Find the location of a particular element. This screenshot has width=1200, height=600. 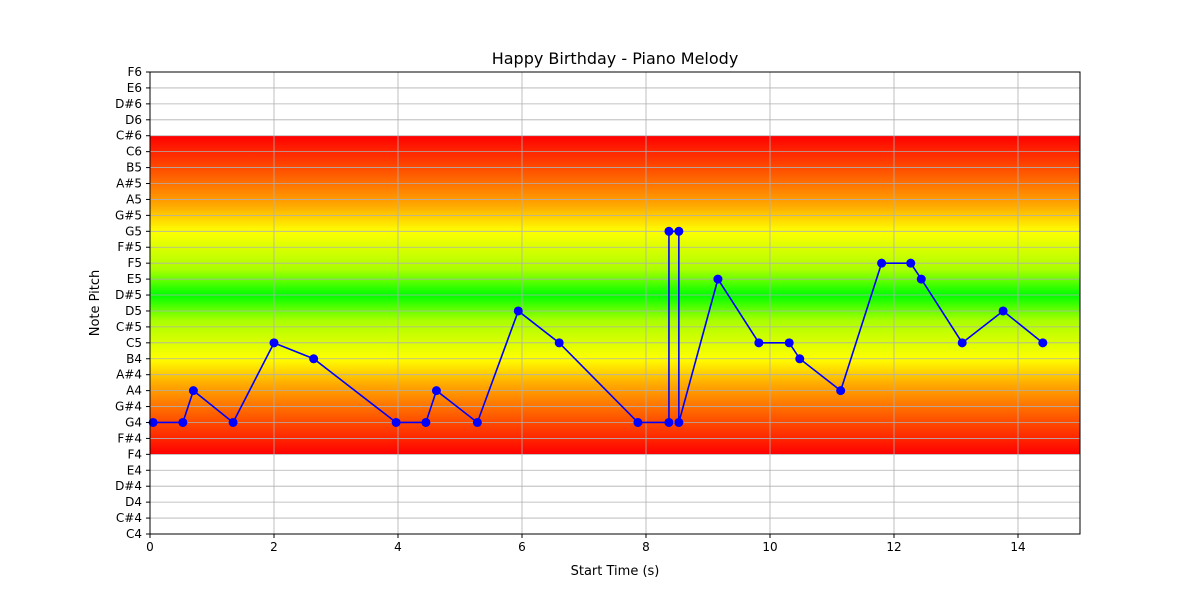

x-axis: 0 2 4 6 8 10 12 14 is located at coordinates (586, 544).